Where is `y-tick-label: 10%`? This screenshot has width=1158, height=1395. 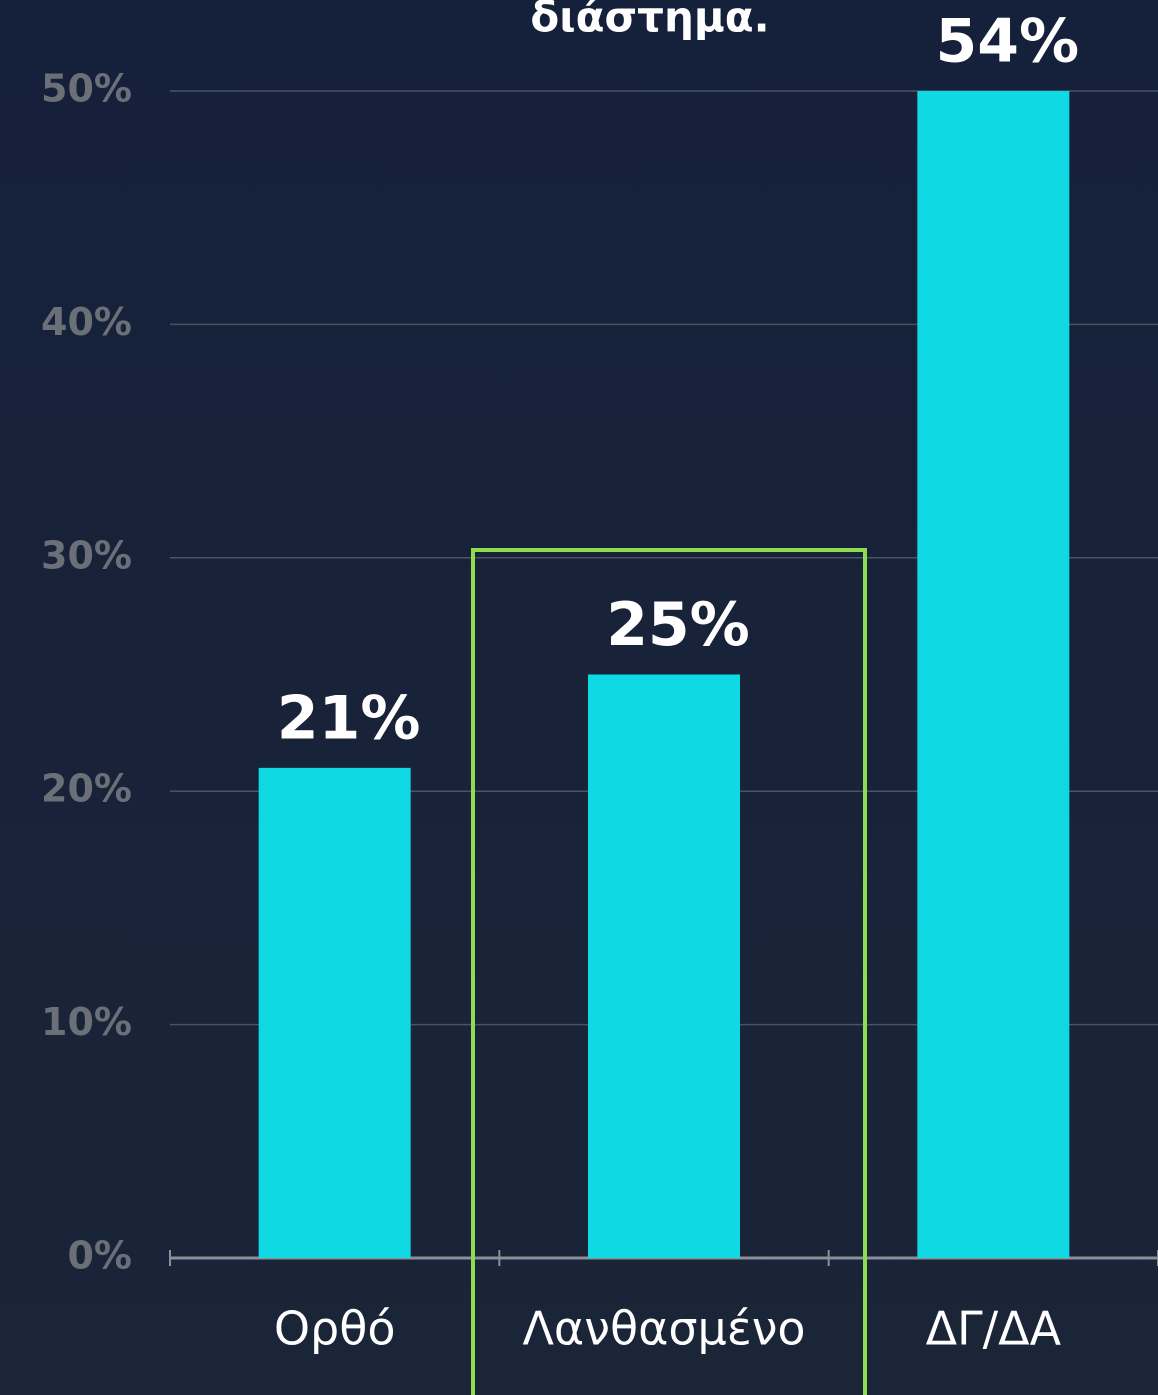 y-tick-label: 10% is located at coordinates (86, 1022).